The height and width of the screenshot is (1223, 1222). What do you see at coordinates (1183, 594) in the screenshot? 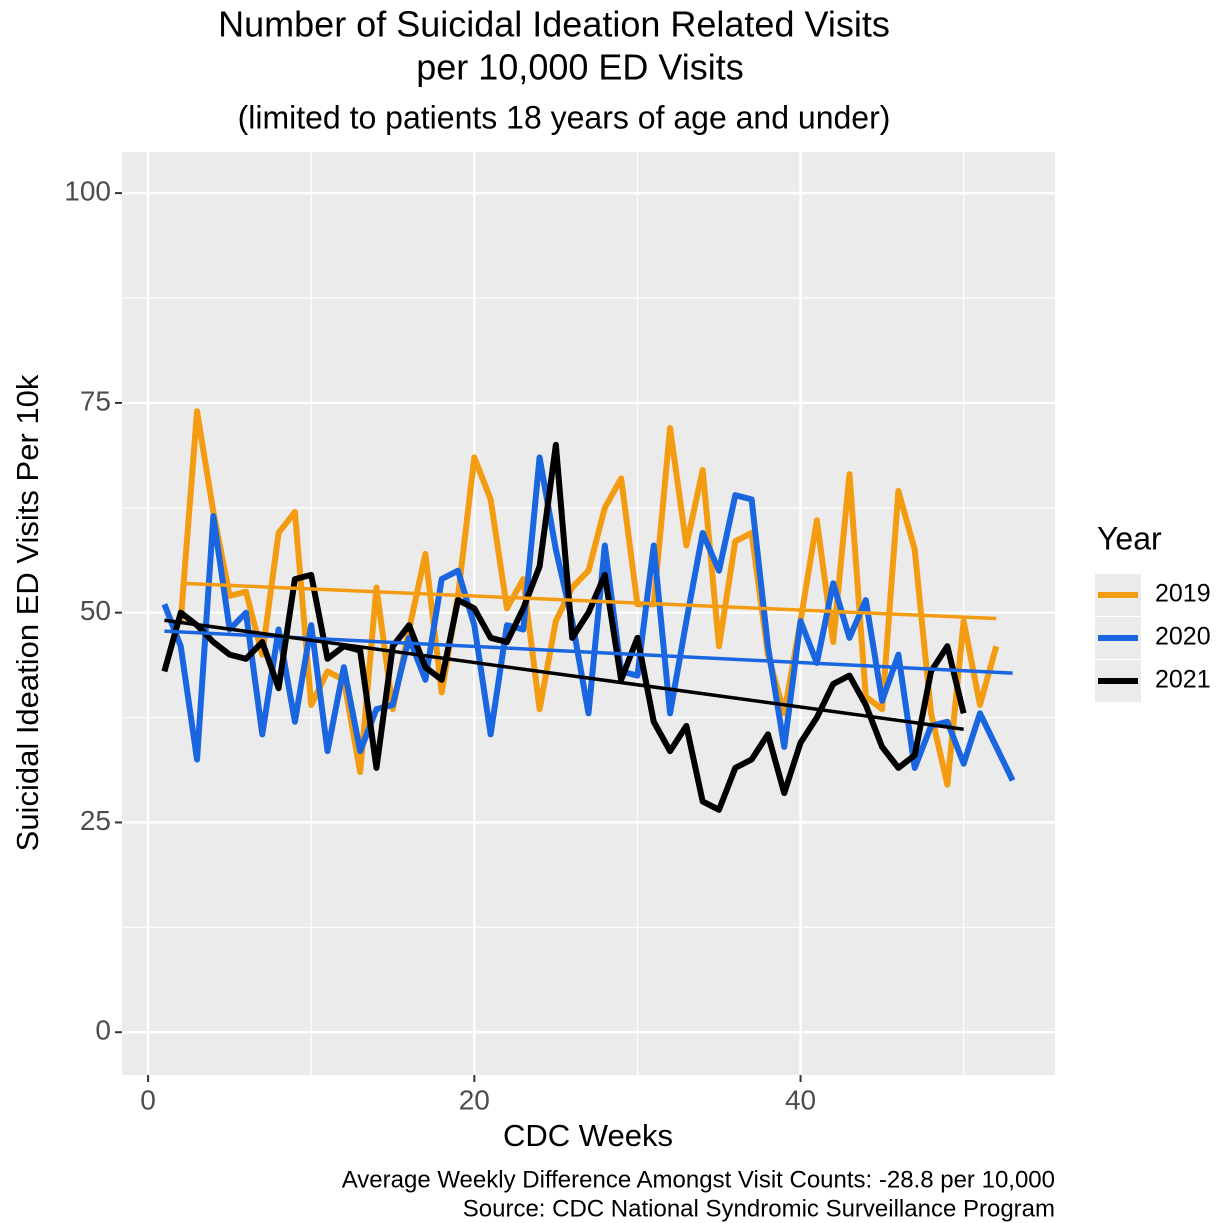
I see `legend-label: 2019` at bounding box center [1183, 594].